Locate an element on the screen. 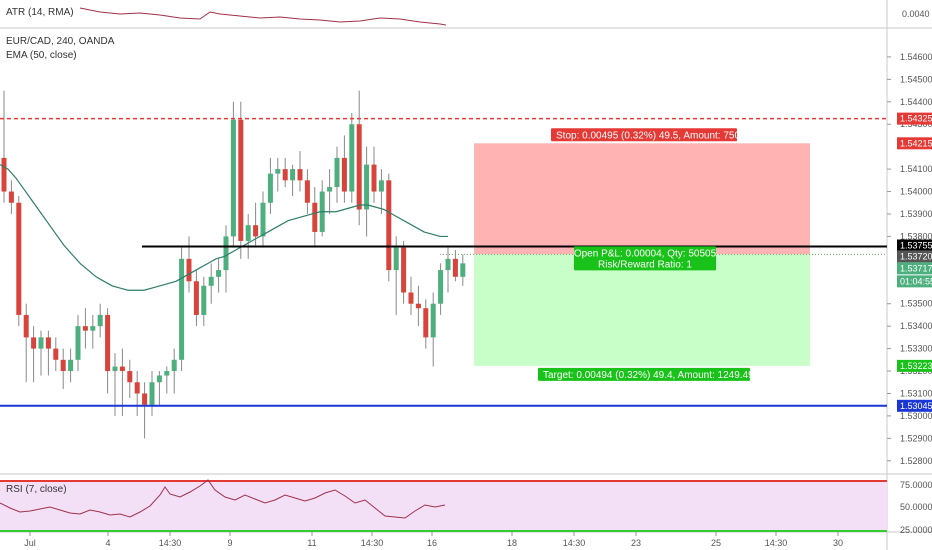 The height and width of the screenshot is (550, 932). stop-loss-zone is located at coordinates (642, 199).